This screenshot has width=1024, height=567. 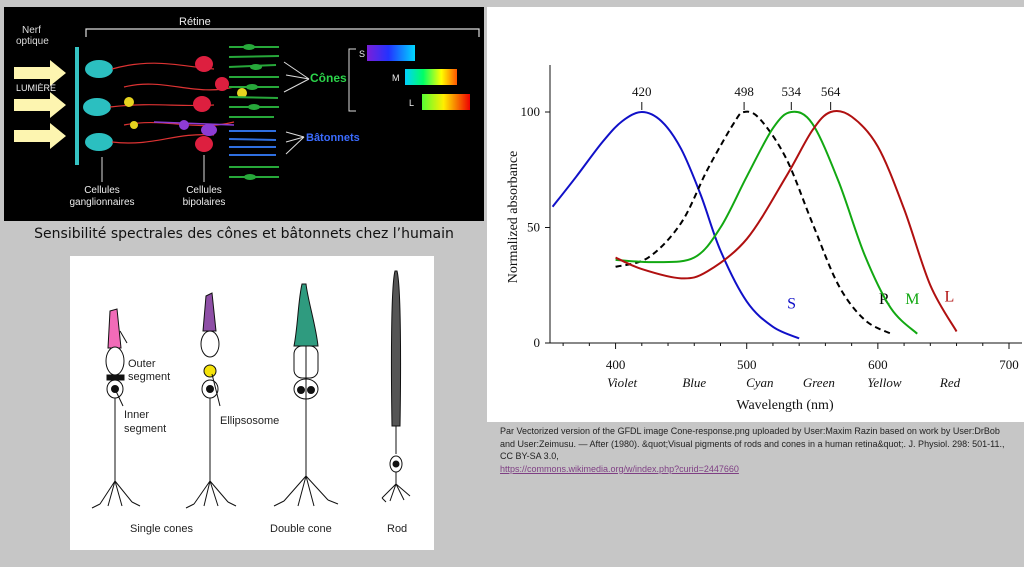 I want to click on peak-label: 498, so click(x=744, y=91).